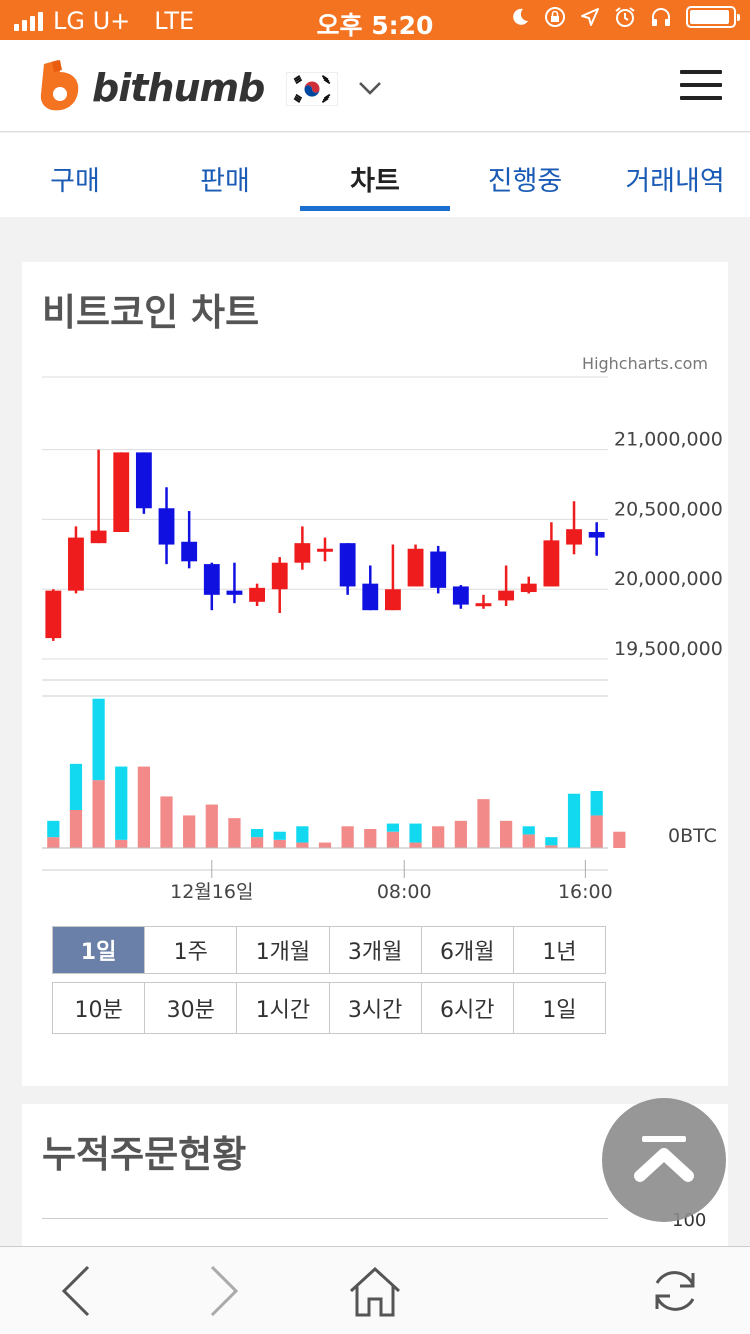 The height and width of the screenshot is (1334, 750). I want to click on period-button-1y: 1년, so click(559, 952).